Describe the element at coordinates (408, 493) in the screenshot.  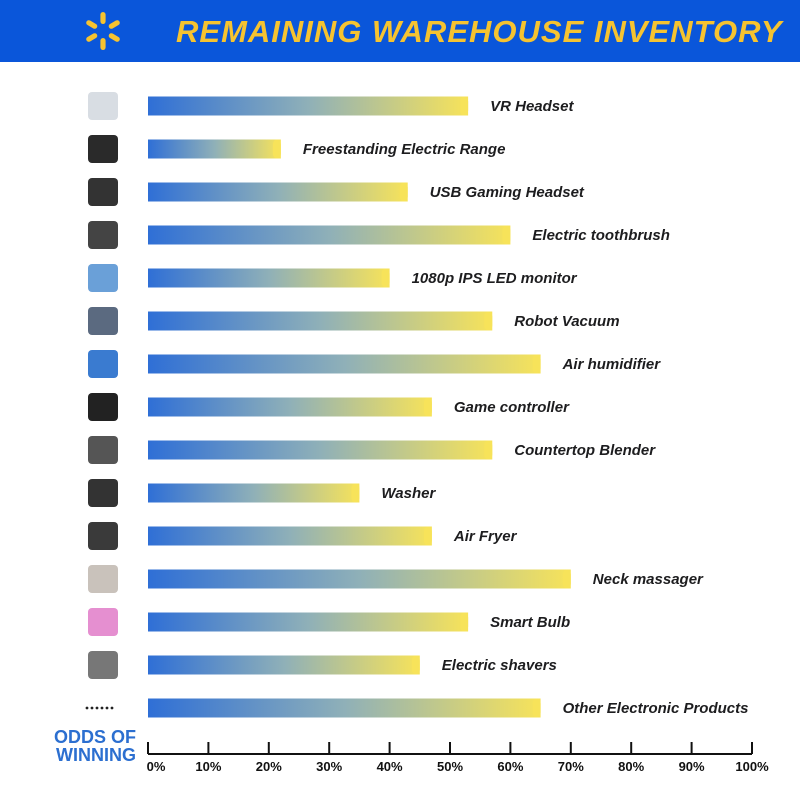
I see `bar-label: Washer` at that location.